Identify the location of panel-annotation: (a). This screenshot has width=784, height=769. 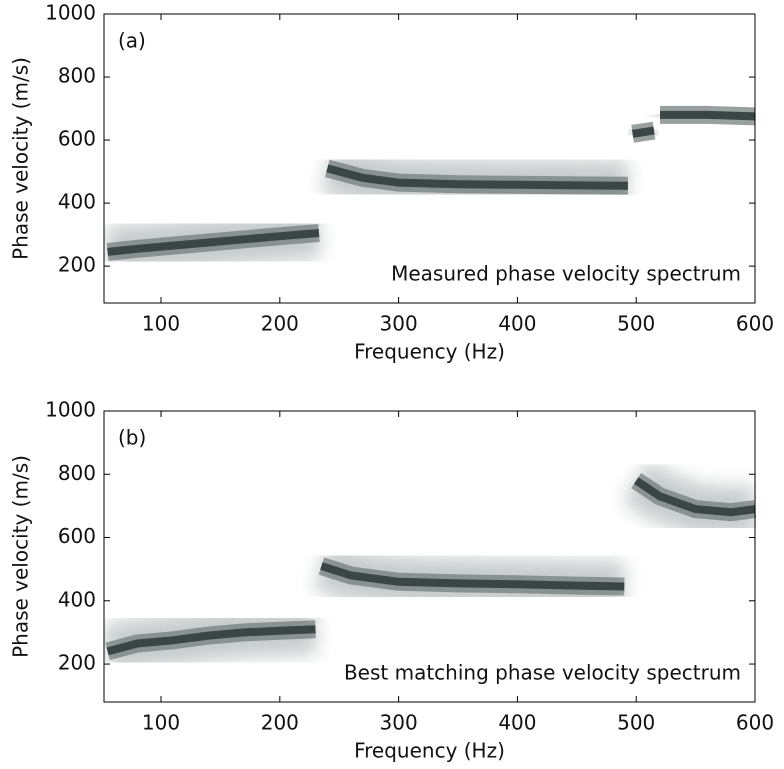
(132, 41).